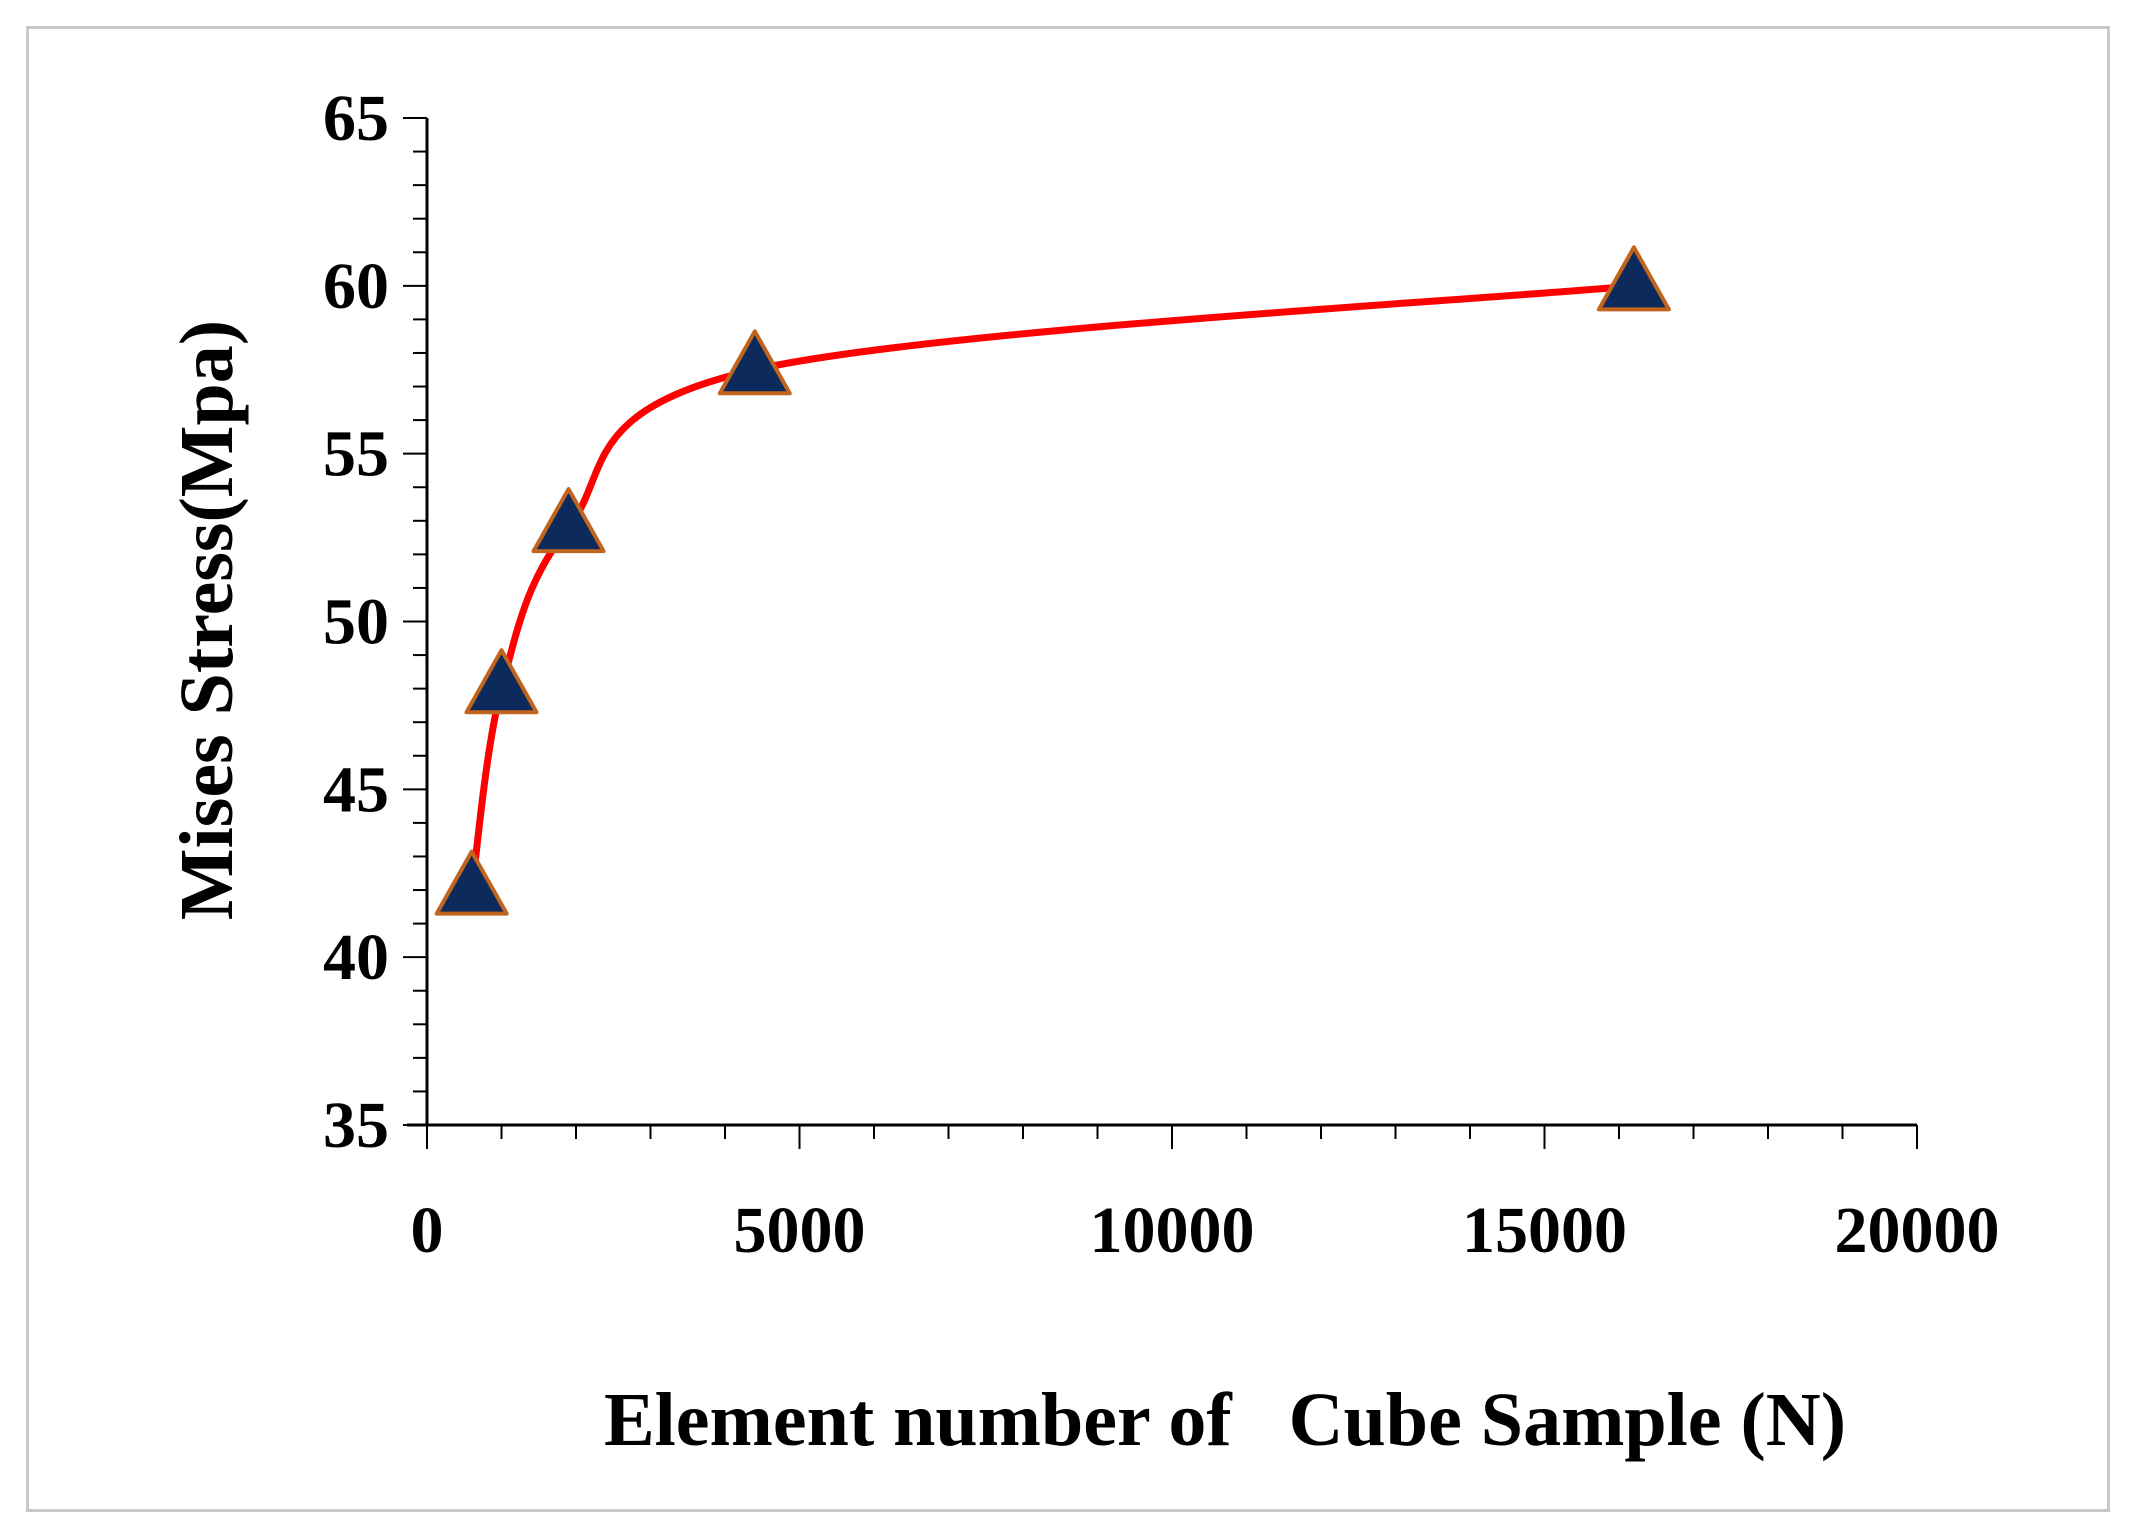  I want to click on y-tick-label: 65, so click(356, 118).